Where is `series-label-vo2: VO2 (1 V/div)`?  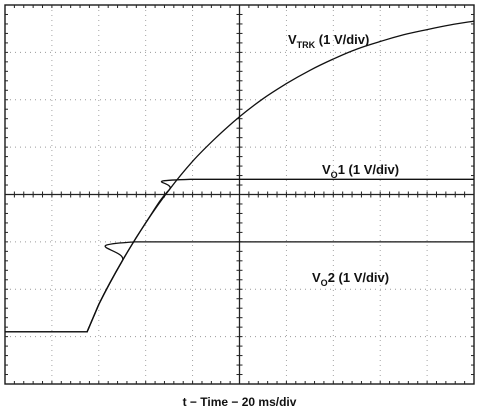 series-label-vo2: VO2 (1 V/div) is located at coordinates (350, 279).